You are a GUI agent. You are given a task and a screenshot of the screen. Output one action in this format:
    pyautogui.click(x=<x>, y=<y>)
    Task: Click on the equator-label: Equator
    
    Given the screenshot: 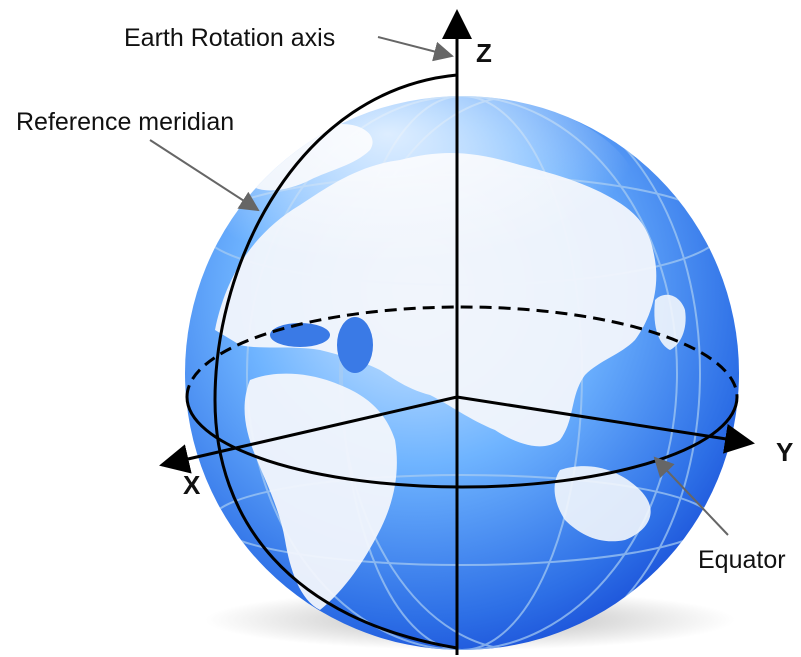 What is the action you would take?
    pyautogui.click(x=742, y=560)
    